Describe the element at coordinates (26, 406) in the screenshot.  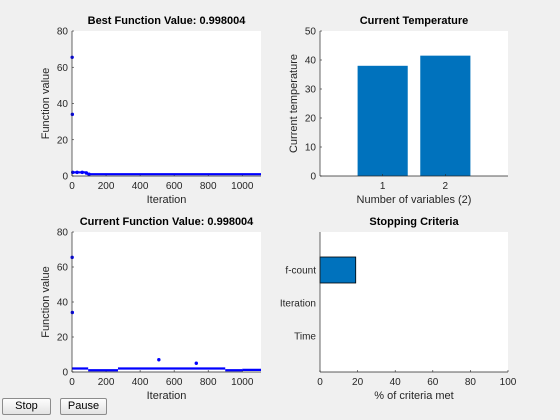
I see `stop-button: Stop` at that location.